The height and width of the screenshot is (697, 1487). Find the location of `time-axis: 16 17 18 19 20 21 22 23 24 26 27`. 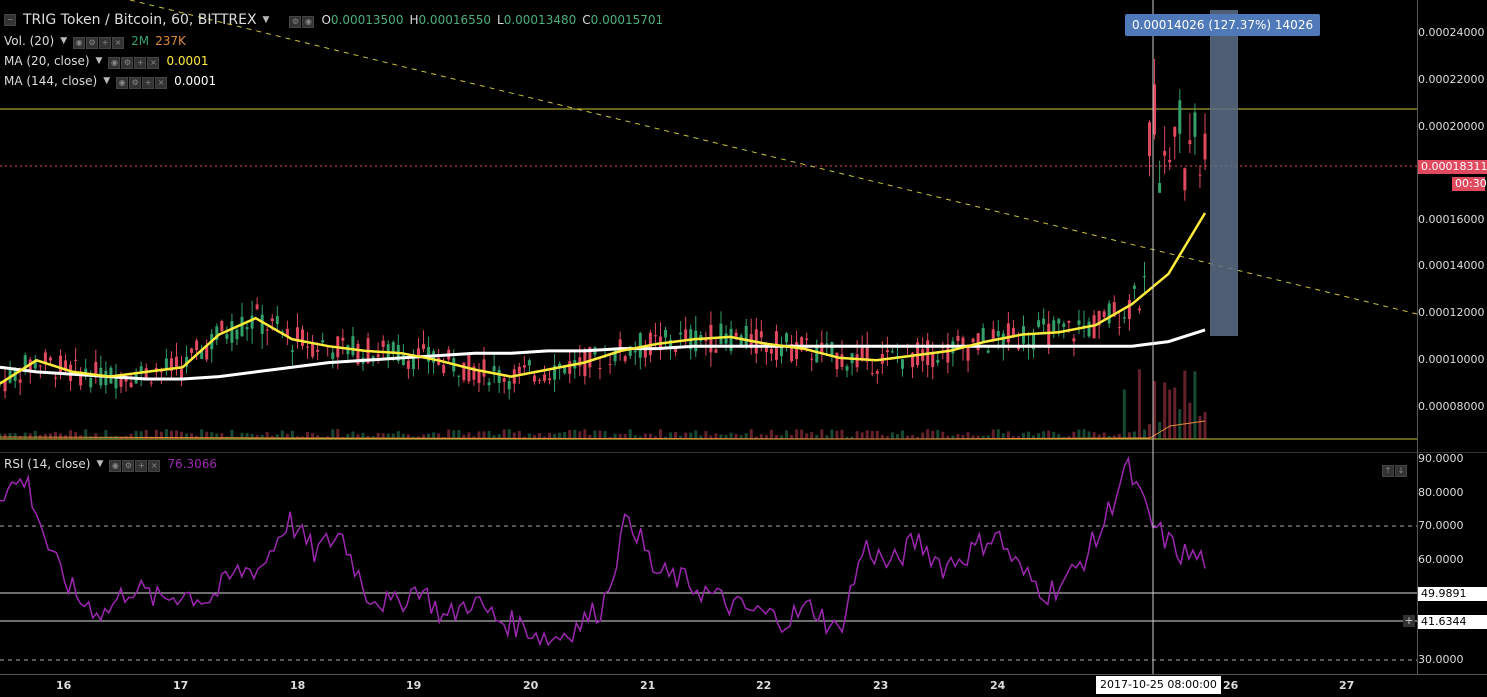

time-axis: 16 17 18 19 20 21 22 23 24 26 27 is located at coordinates (743, 685).